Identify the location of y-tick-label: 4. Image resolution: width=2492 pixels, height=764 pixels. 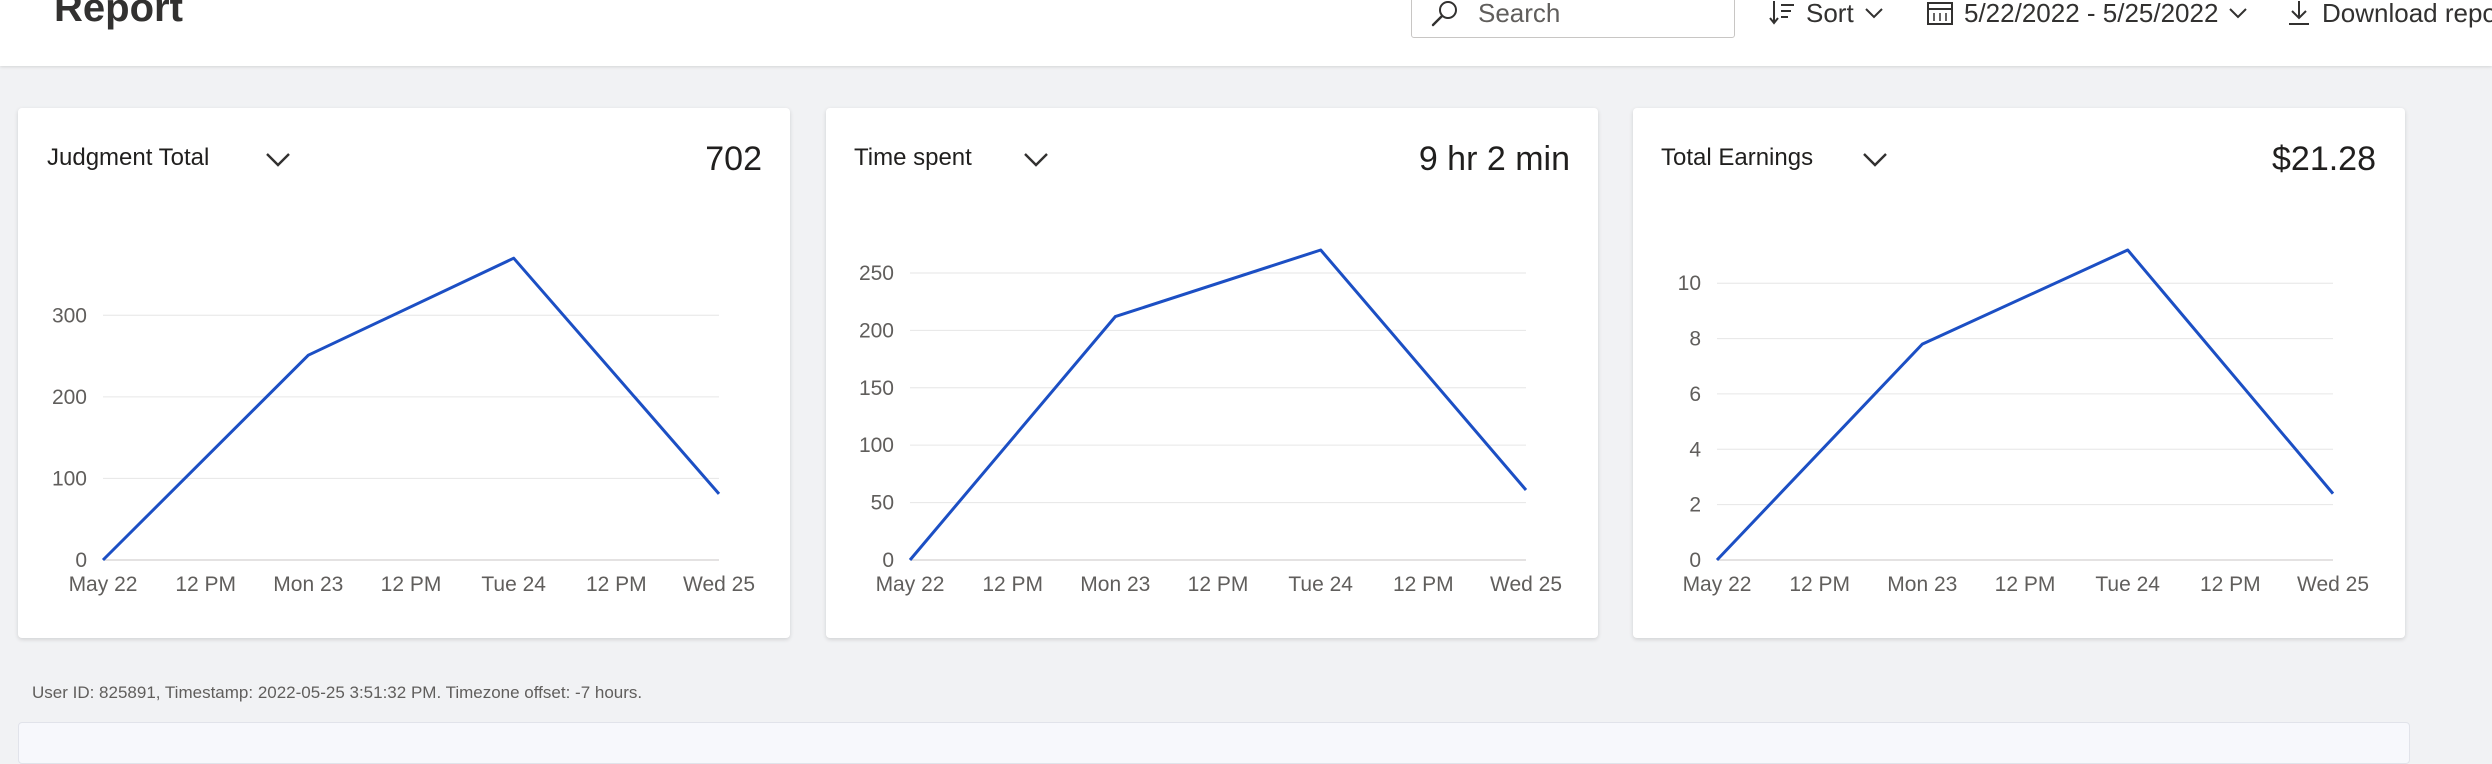
(1695, 449).